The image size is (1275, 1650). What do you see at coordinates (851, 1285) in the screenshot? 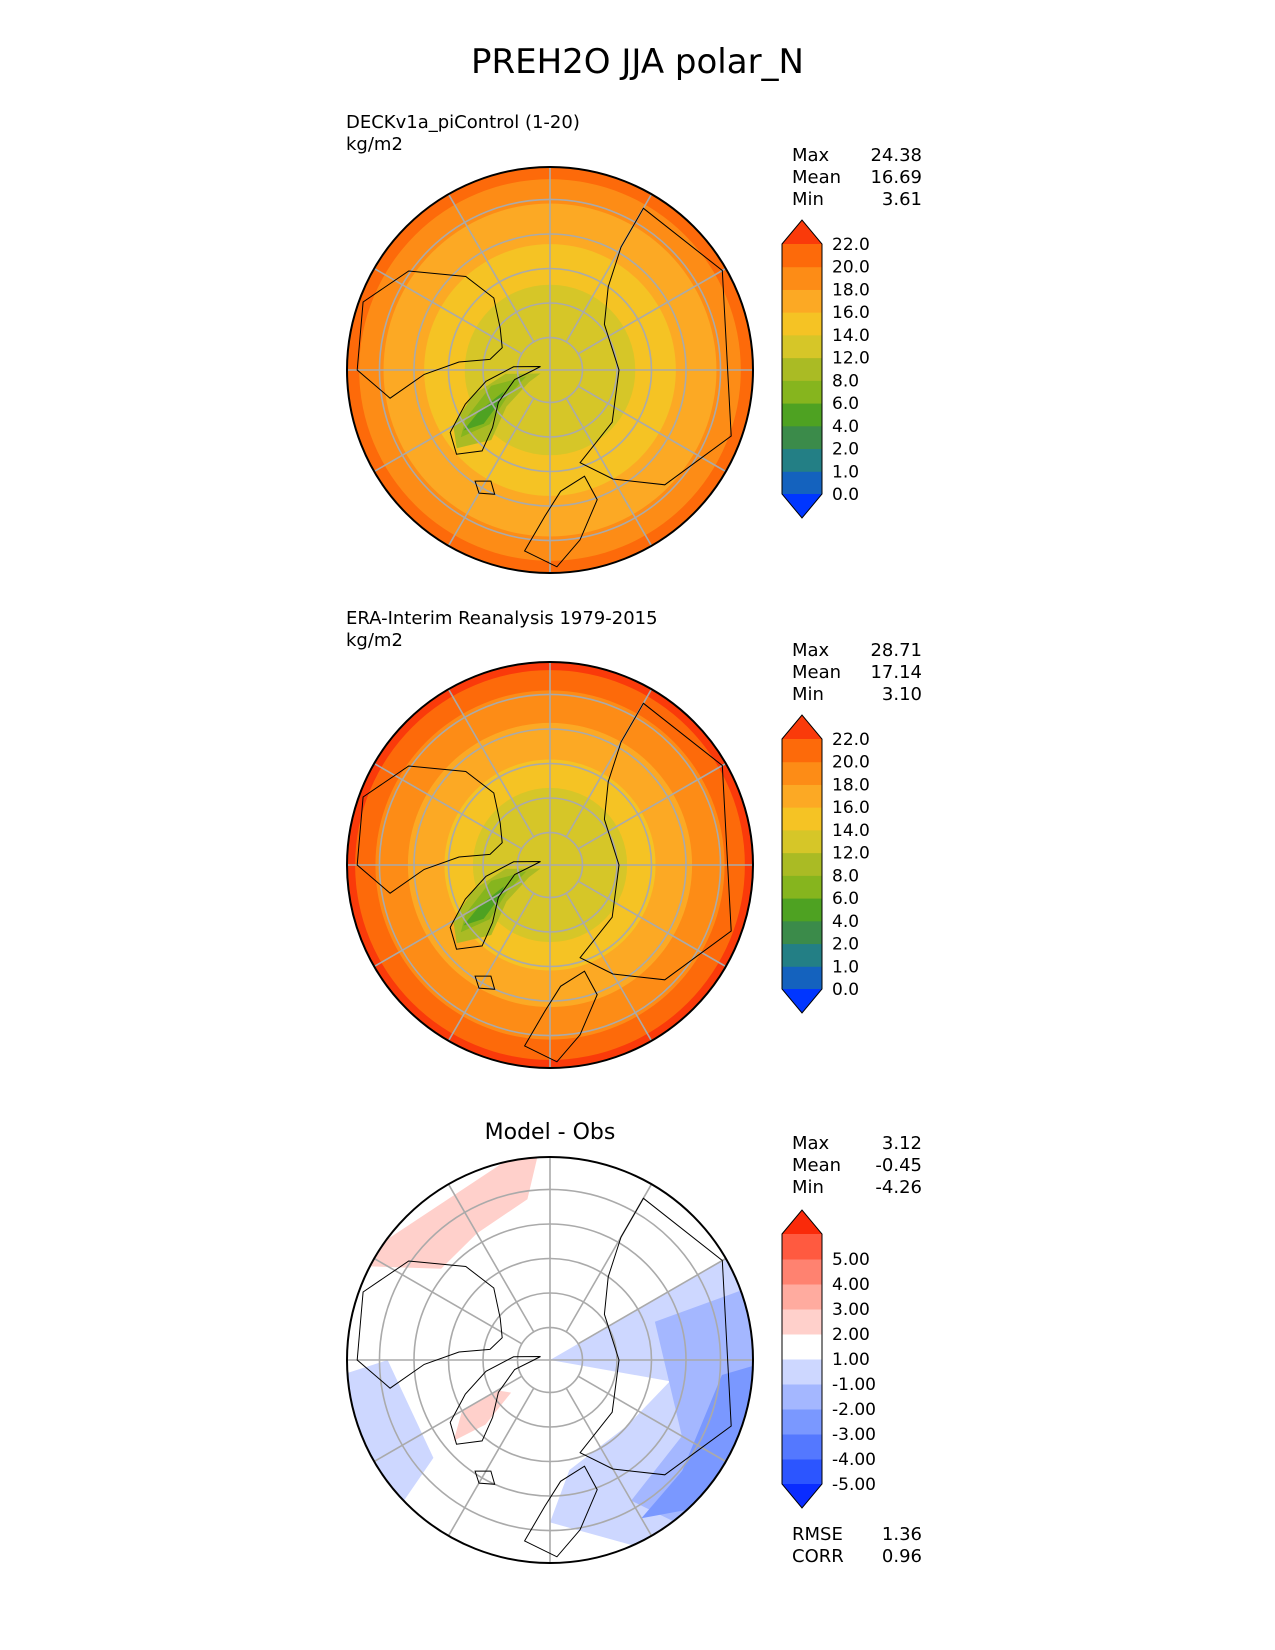
I see `colorbar-tick-label: 4.00` at bounding box center [851, 1285].